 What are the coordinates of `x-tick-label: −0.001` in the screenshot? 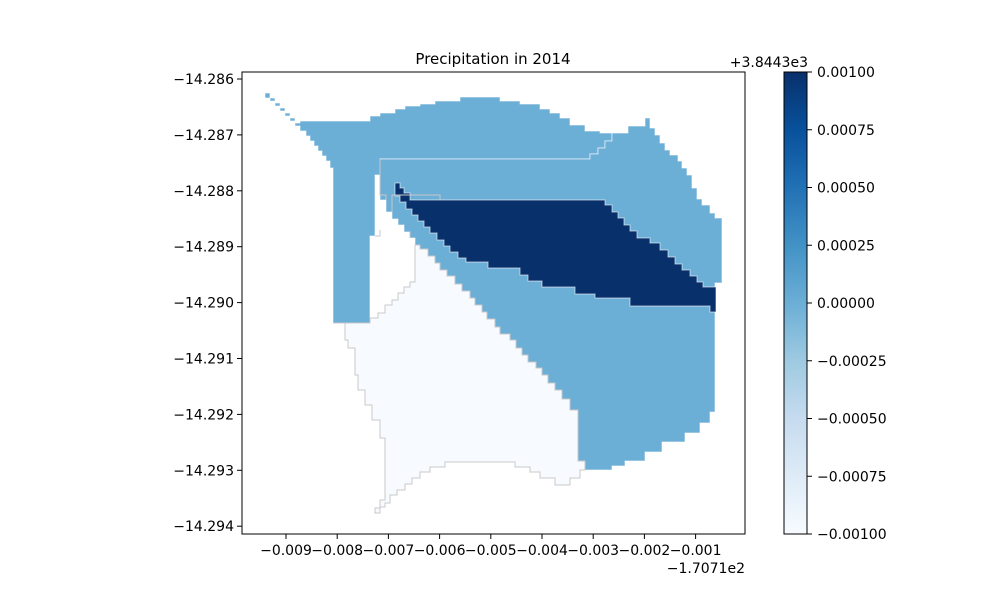 It's located at (696, 551).